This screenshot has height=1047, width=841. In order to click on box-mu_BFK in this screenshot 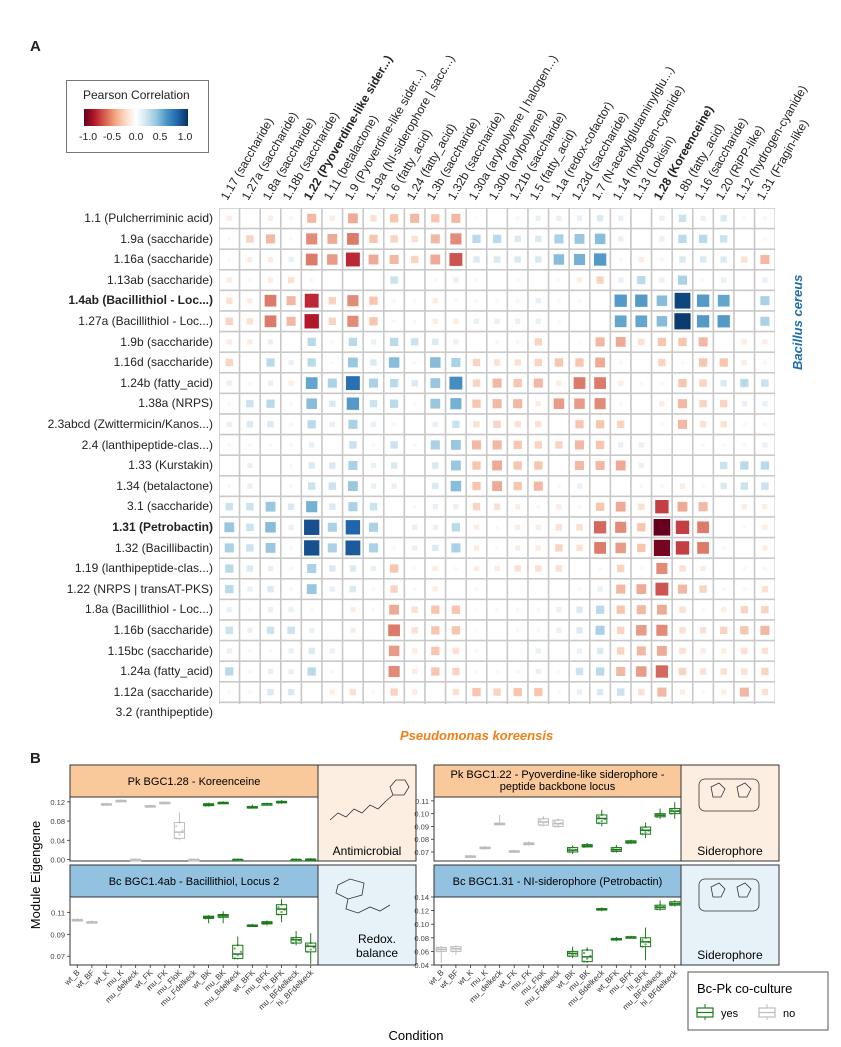, I will do `click(267, 804)`.